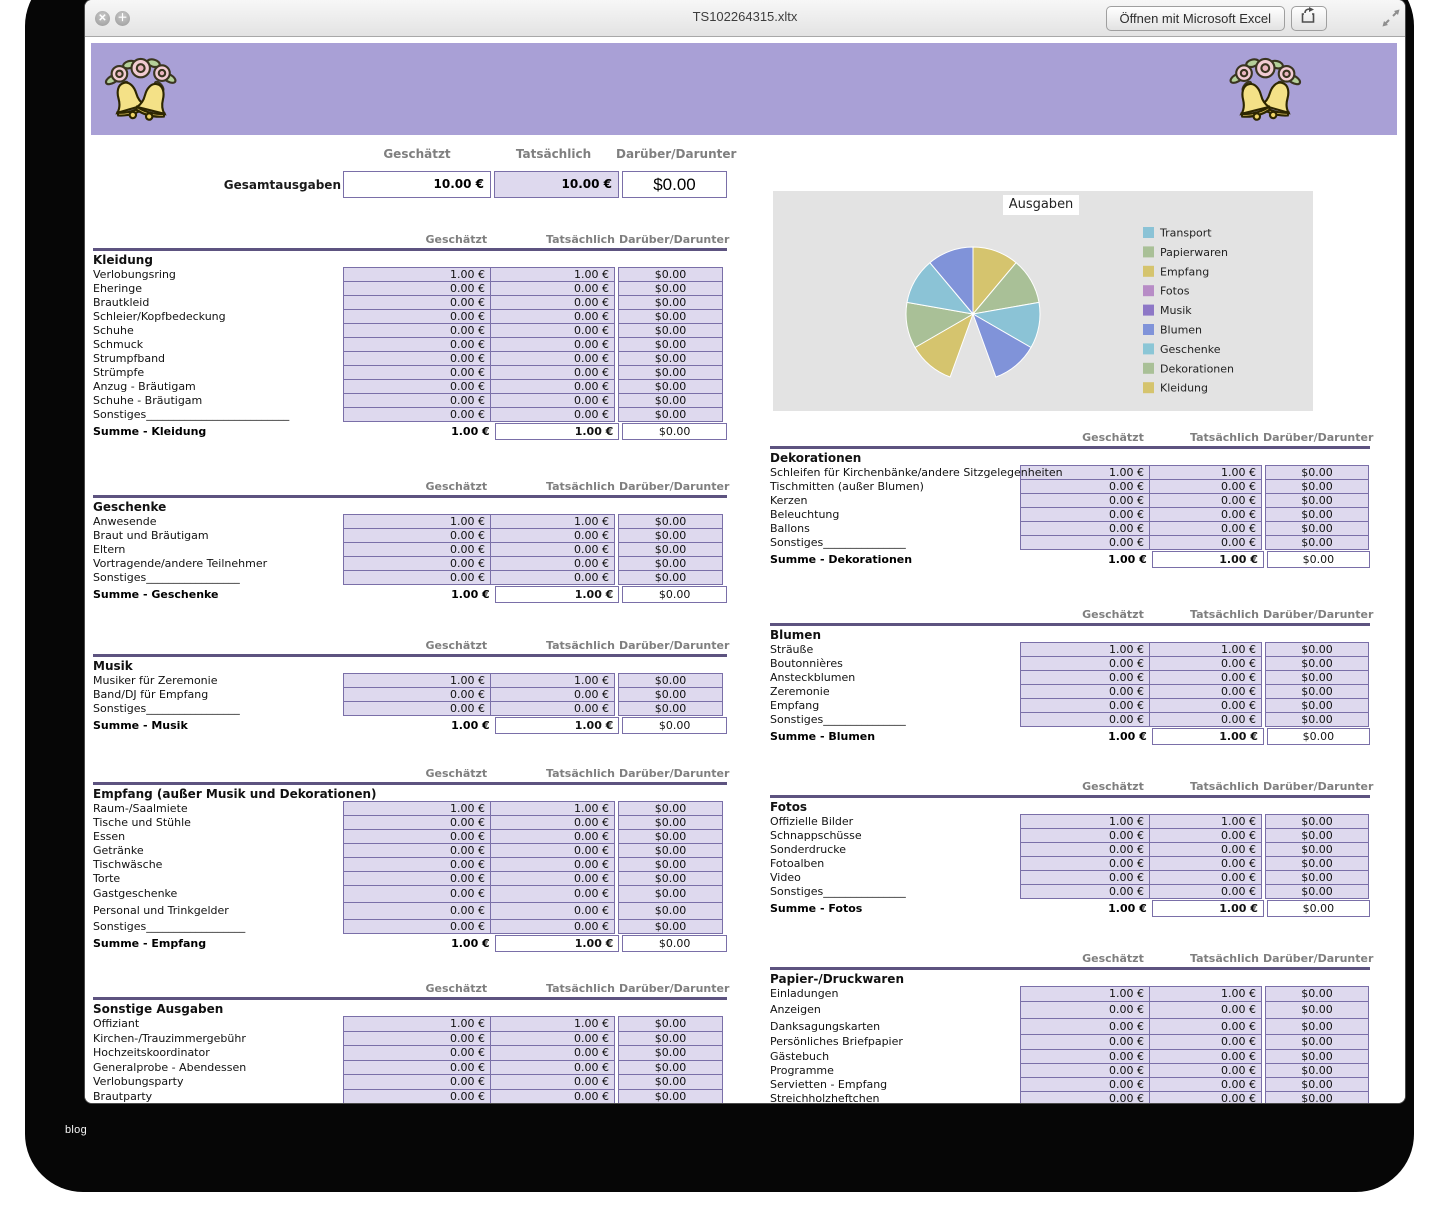  Describe the element at coordinates (410, 725) in the screenshot. I see `sum-row: Summe - Musik 1.00 €1.00 € $0.00` at that location.